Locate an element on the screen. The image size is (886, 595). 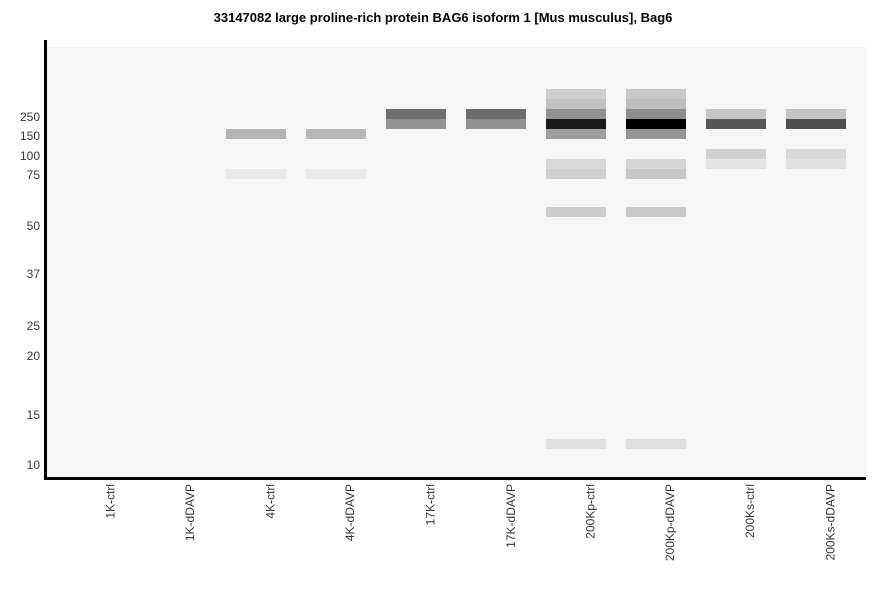
x-lane-label: 4K-dDAVP is located at coordinates (350, 513).